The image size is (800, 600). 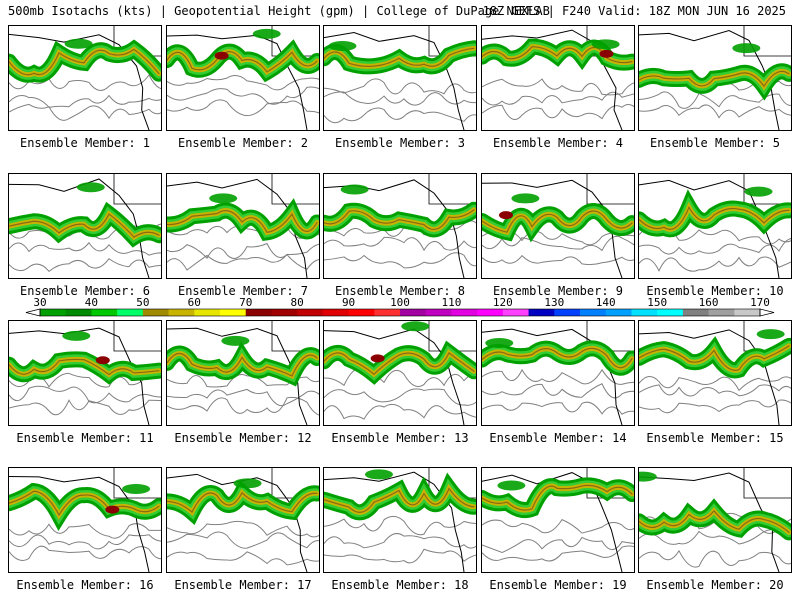 What do you see at coordinates (243, 143) in the screenshot?
I see `ensemble-member-label: Ensemble Member: 2` at bounding box center [243, 143].